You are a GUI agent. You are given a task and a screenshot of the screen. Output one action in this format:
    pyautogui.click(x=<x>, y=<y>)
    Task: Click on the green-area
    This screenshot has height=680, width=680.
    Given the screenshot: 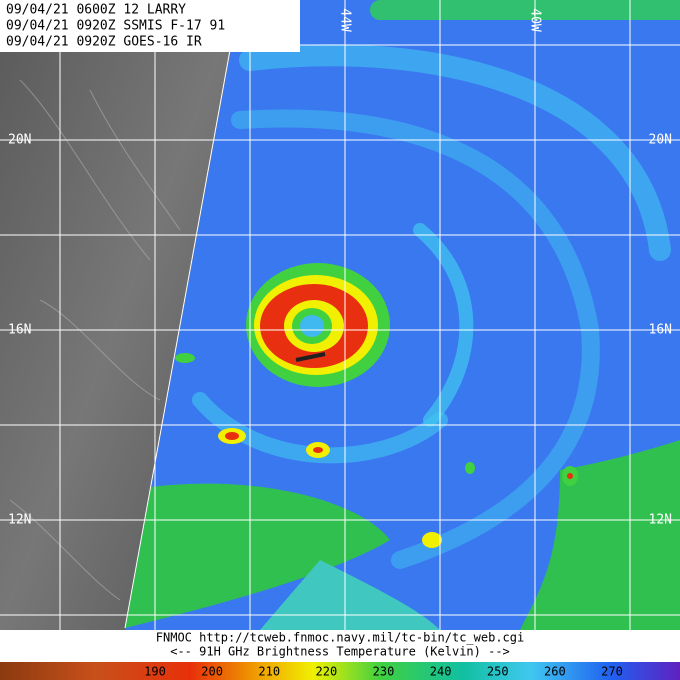 What is the action you would take?
    pyautogui.click(x=600, y=535)
    